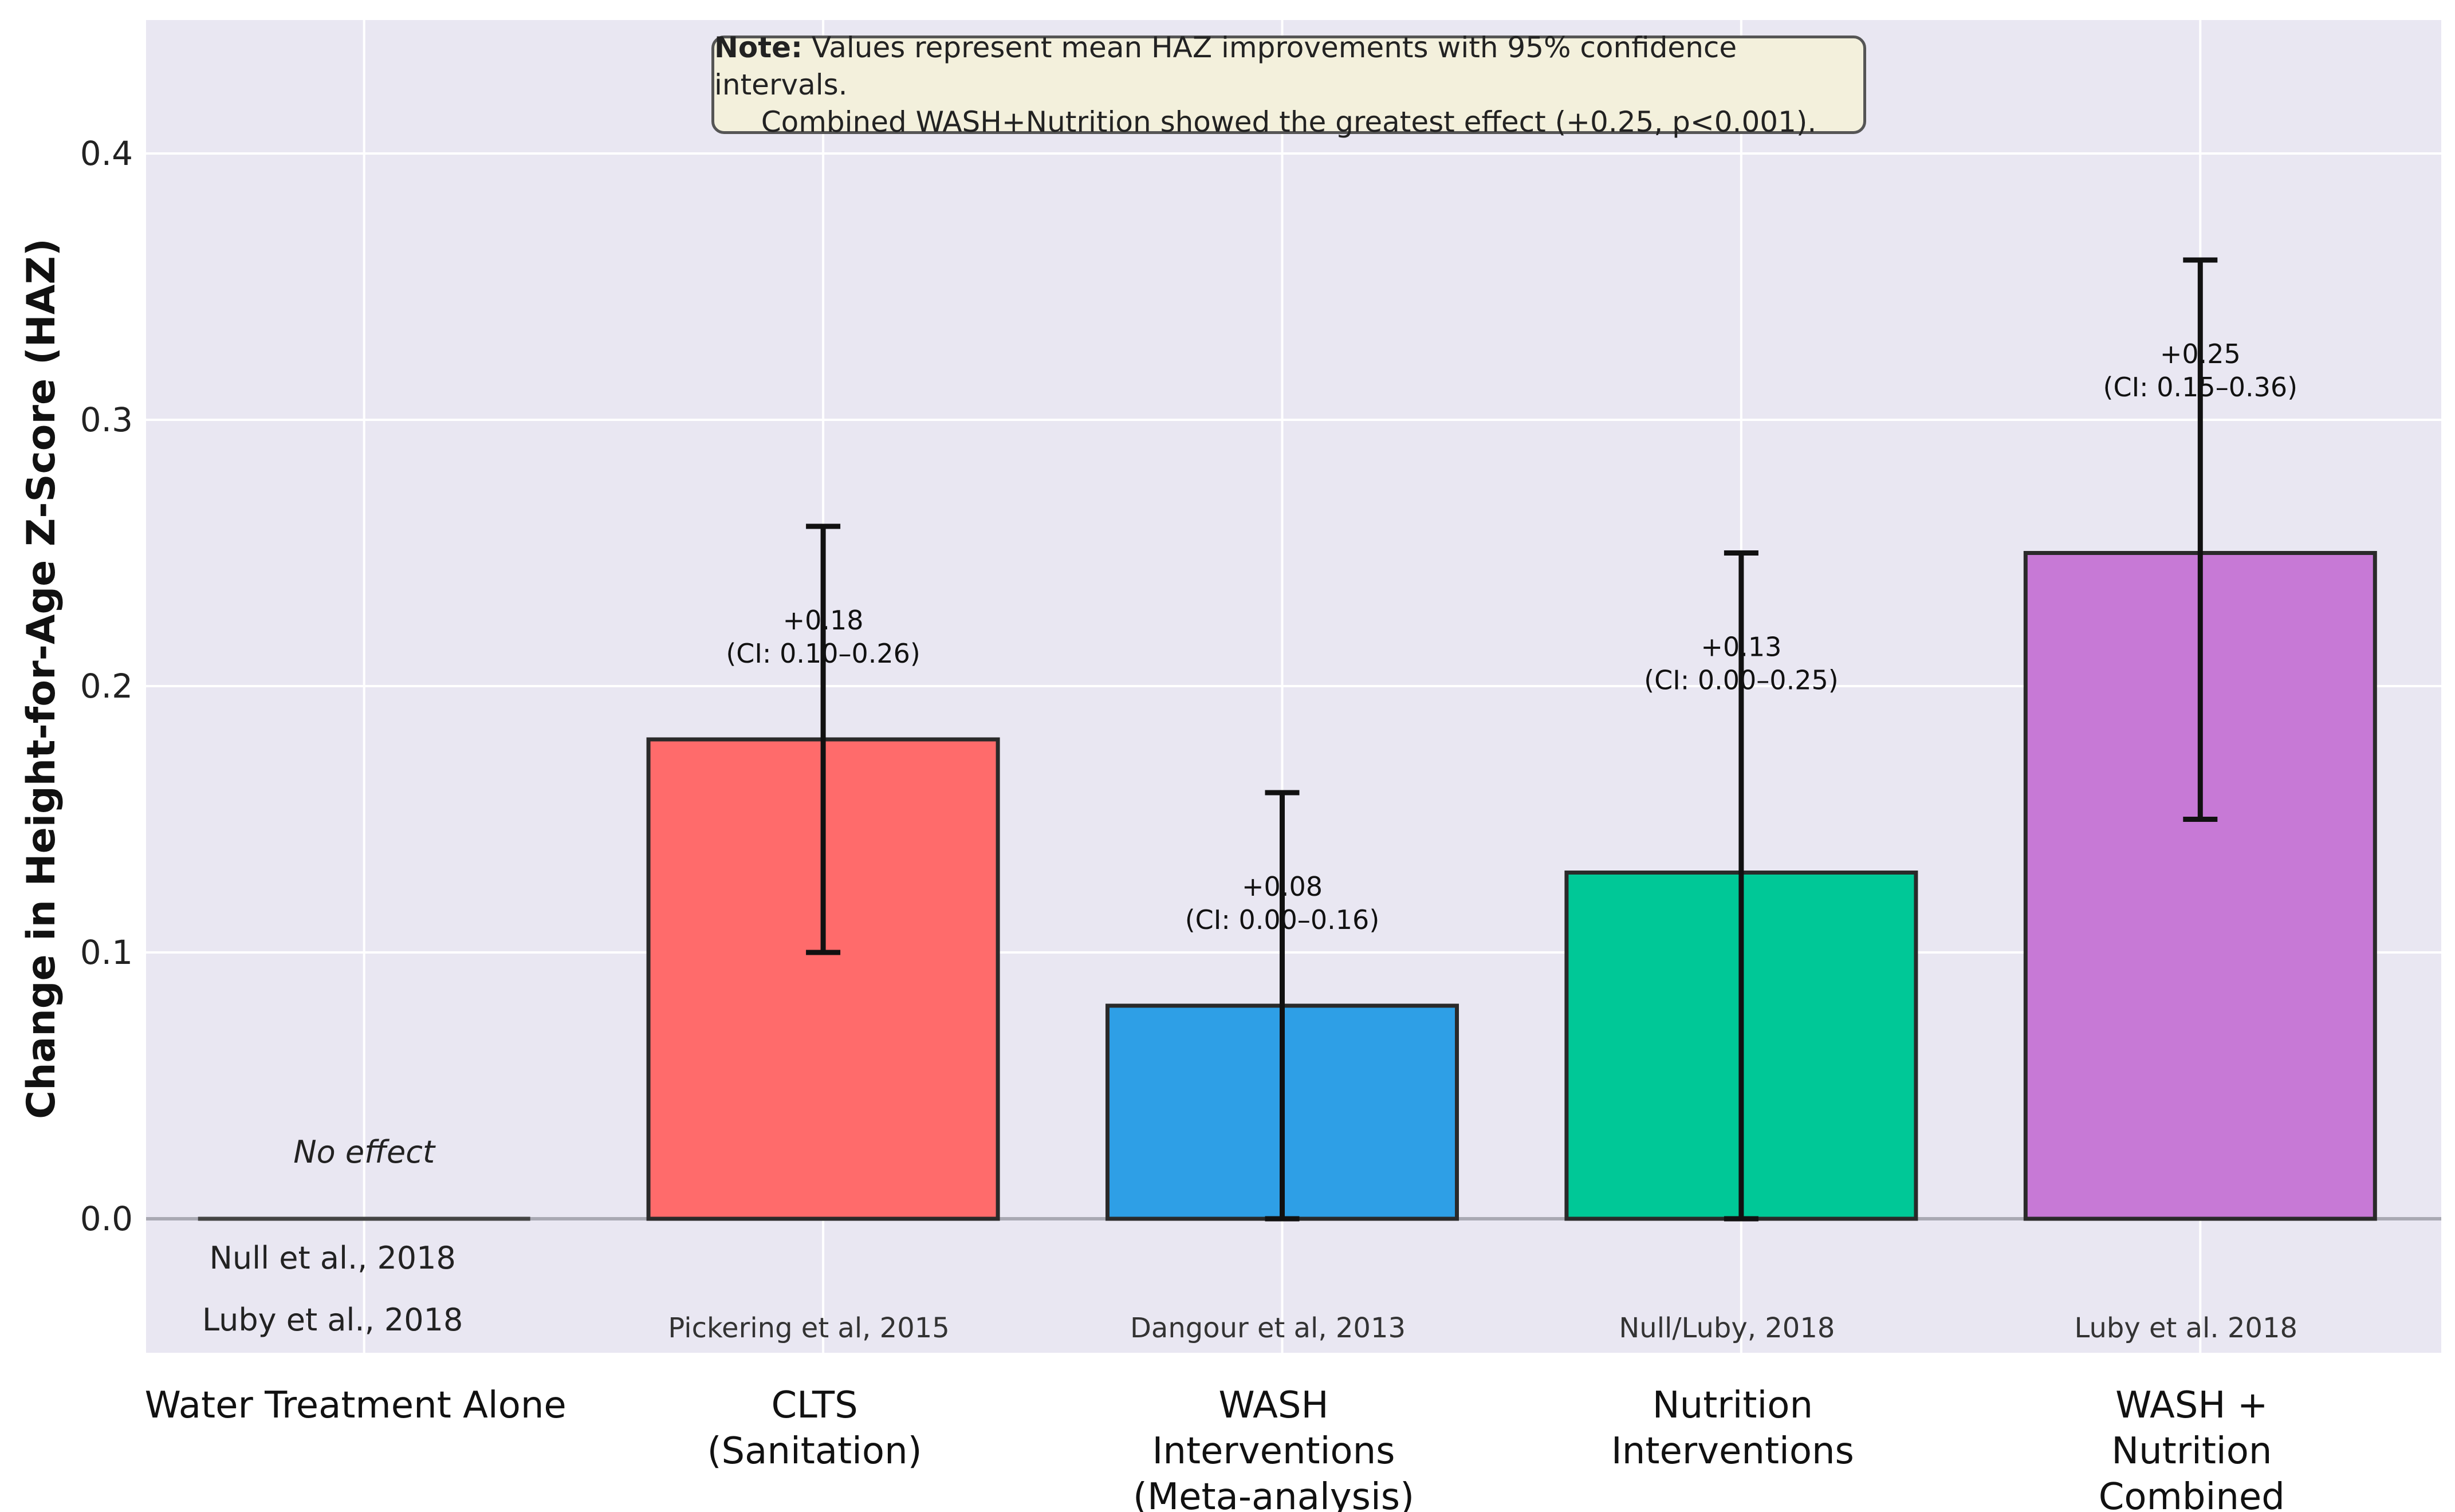 This screenshot has width=2455, height=1512. Describe the element at coordinates (1273, 1494) in the screenshot. I see `category-label-3: (Meta-analysis)` at that location.